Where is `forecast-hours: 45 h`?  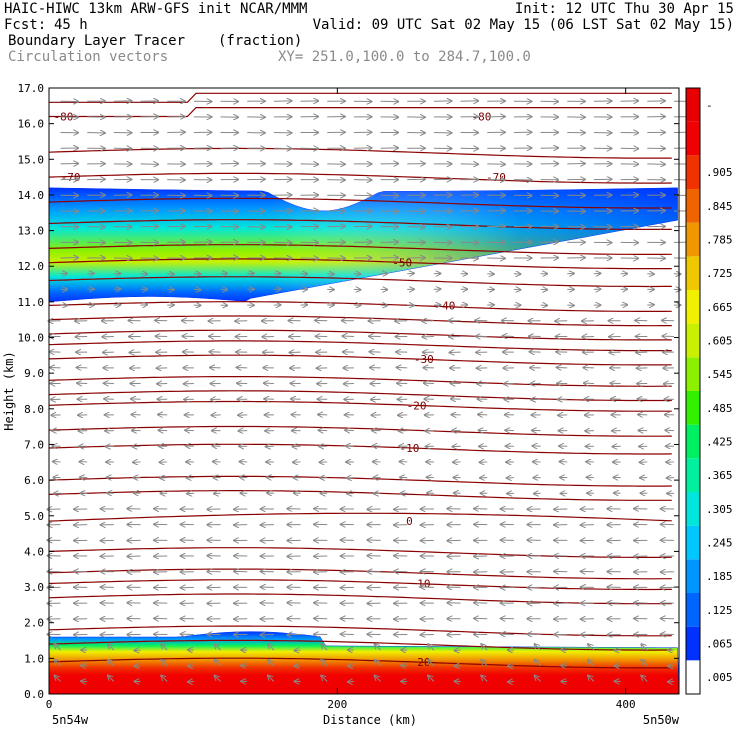 forecast-hours: 45 h is located at coordinates (71, 25).